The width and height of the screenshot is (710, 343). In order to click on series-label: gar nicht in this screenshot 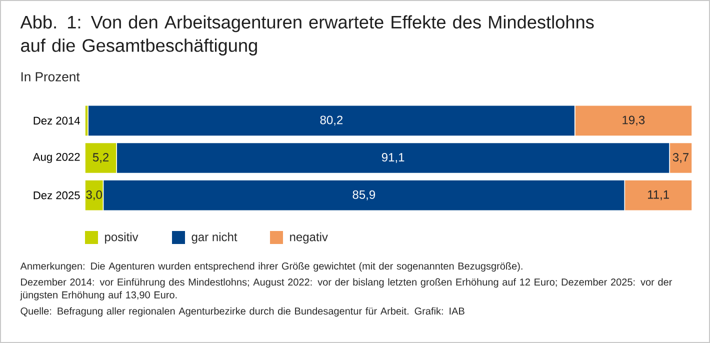, I will do `click(215, 238)`.